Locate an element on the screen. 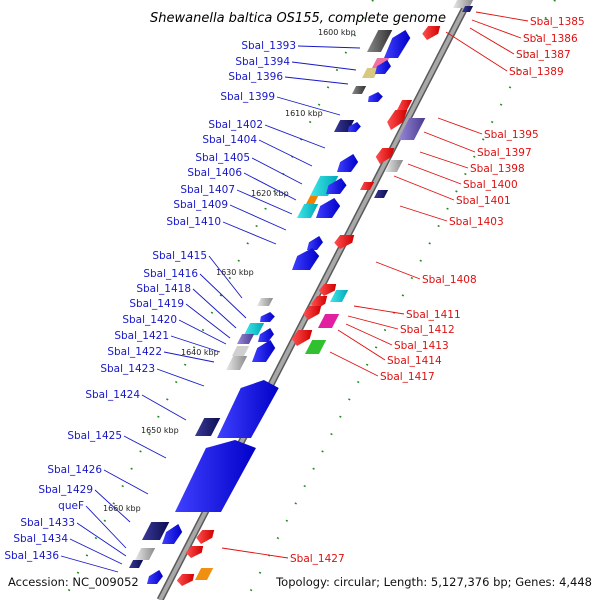 This screenshot has height=600, width=600. gene-label-right: Sbal_1385 is located at coordinates (557, 22).